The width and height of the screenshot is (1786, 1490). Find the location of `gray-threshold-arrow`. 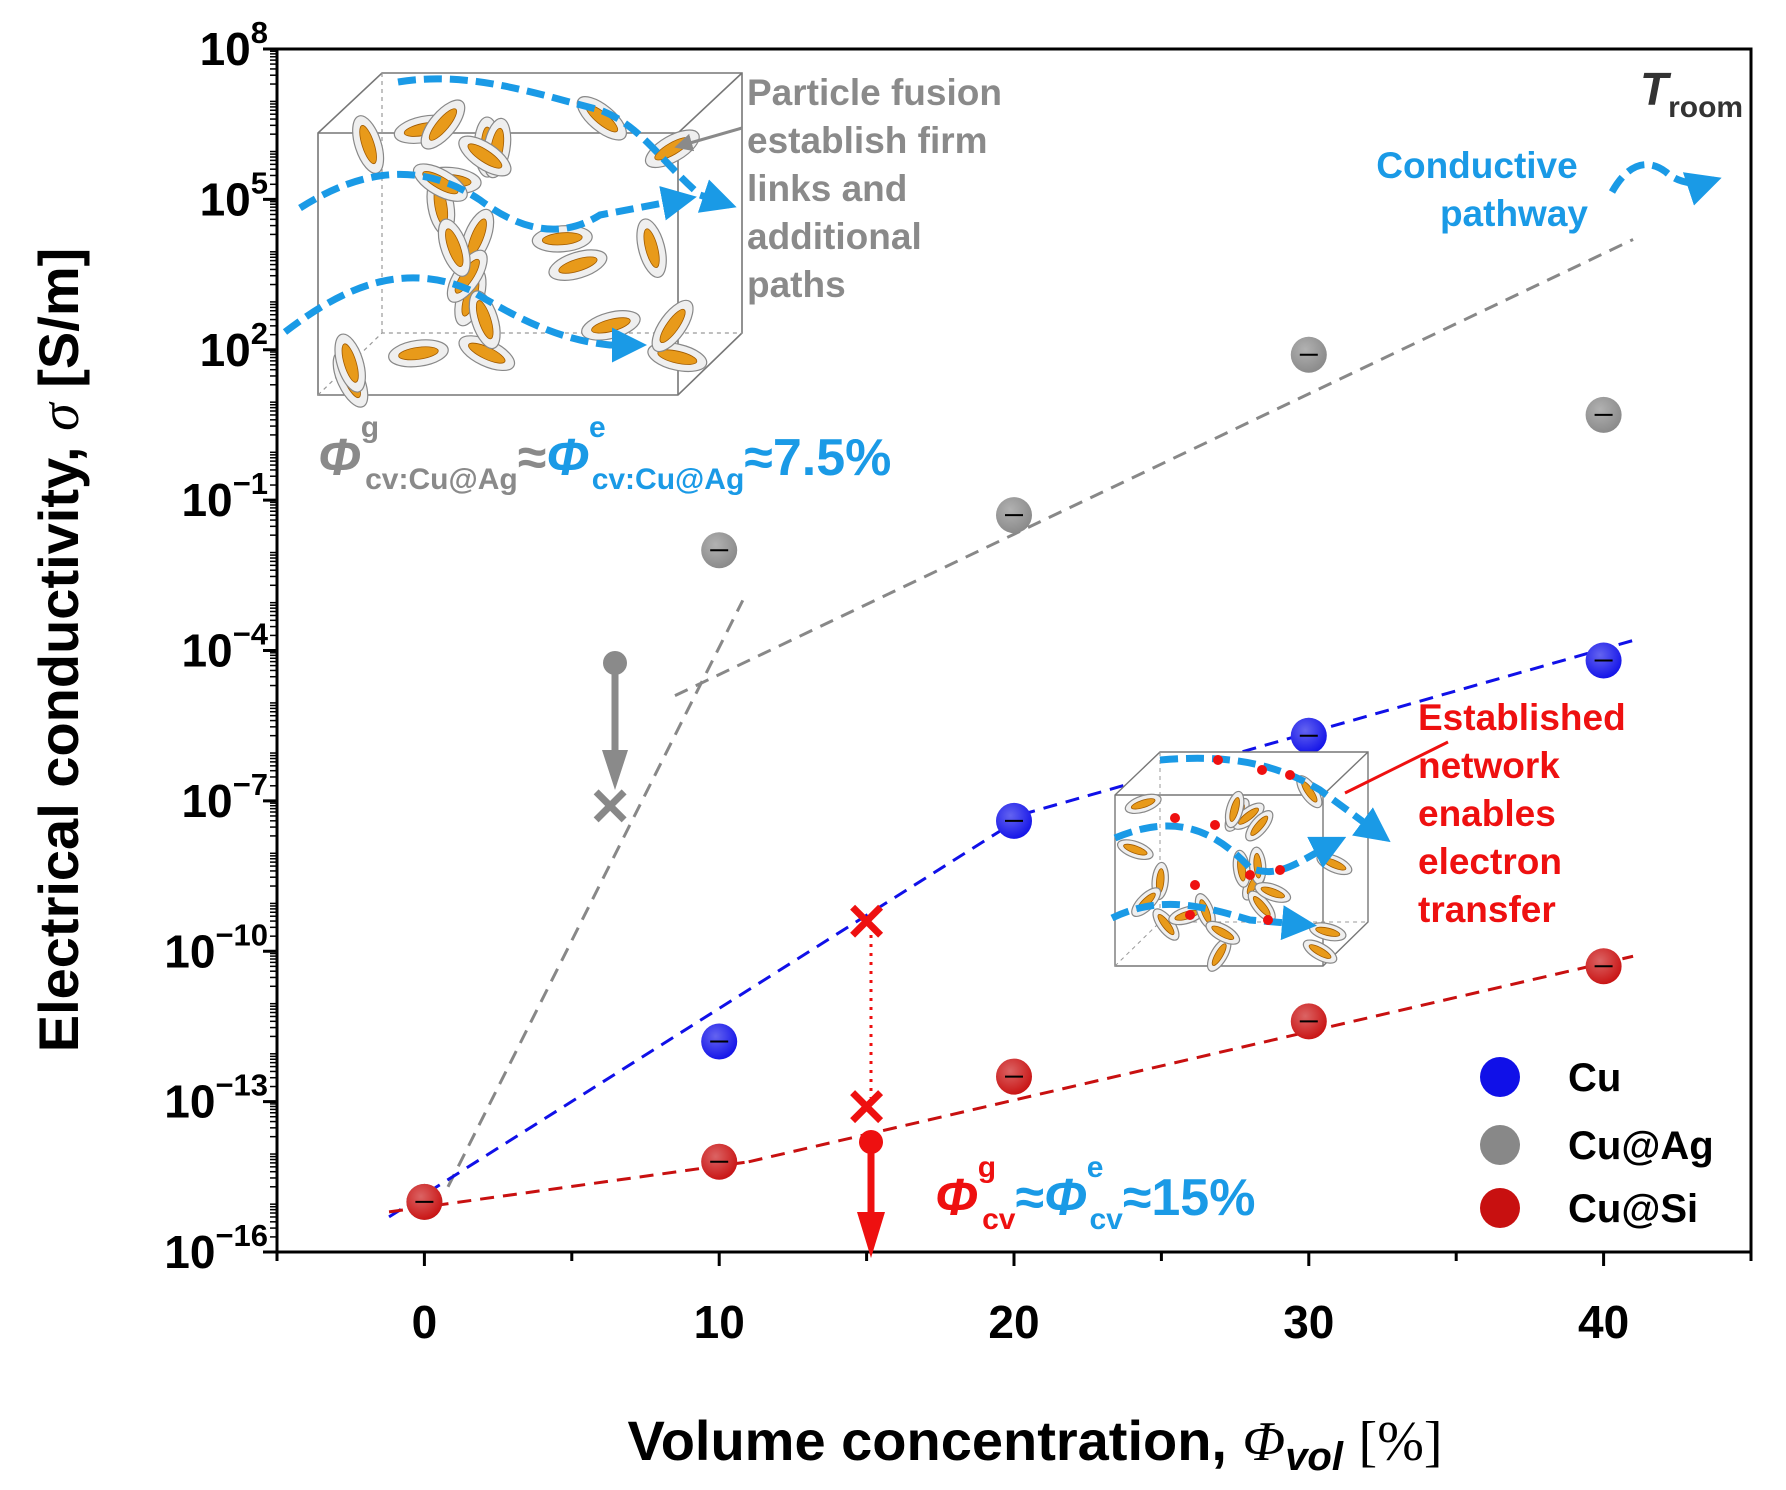

gray-threshold-arrow is located at coordinates (615, 720).